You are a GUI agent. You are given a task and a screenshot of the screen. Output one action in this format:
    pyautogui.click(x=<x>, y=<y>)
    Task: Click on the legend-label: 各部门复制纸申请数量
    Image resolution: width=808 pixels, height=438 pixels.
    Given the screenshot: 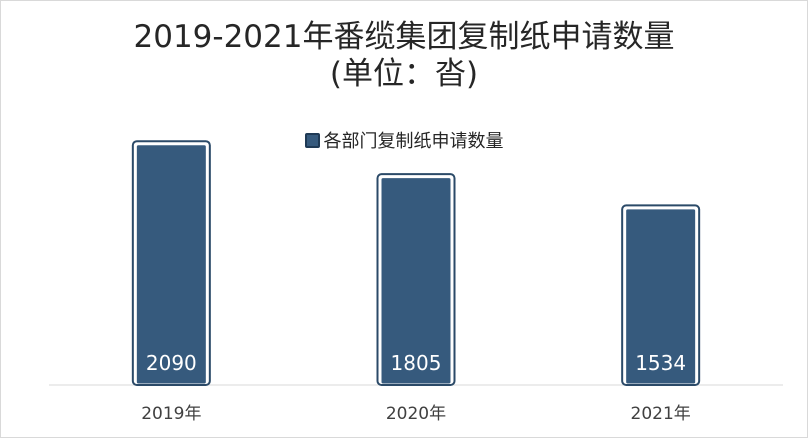 What is the action you would take?
    pyautogui.click(x=413, y=141)
    